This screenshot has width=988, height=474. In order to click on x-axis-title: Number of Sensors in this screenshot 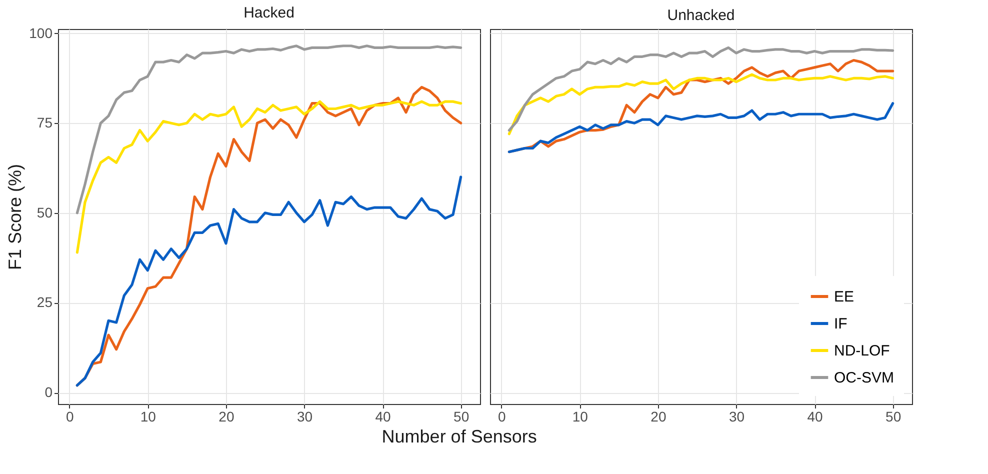, I will do `click(459, 436)`.